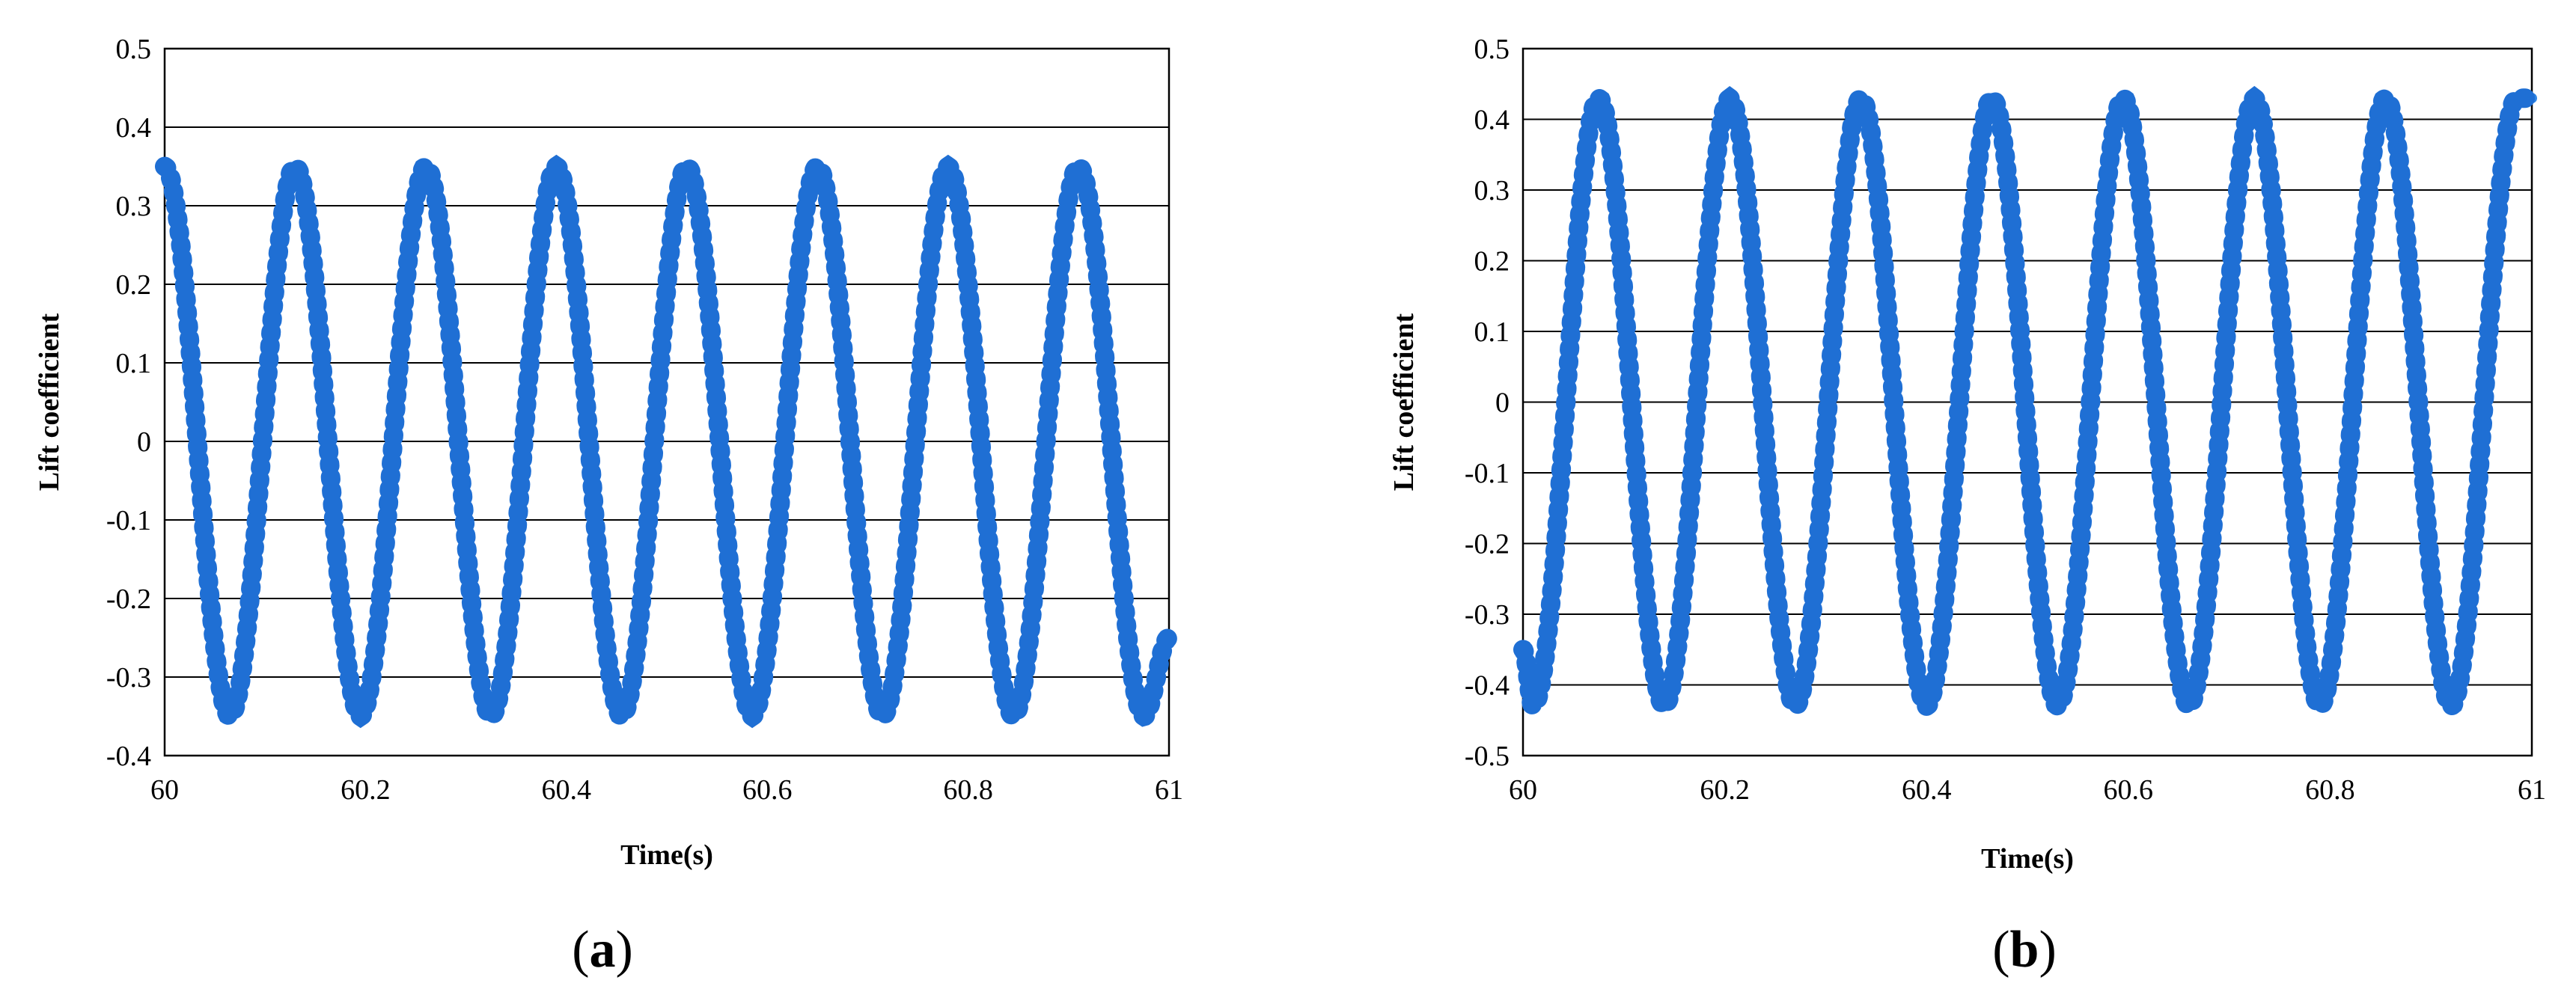 The width and height of the screenshot is (2576, 992). I want to click on y-tick-label: -0.5, so click(1487, 756).